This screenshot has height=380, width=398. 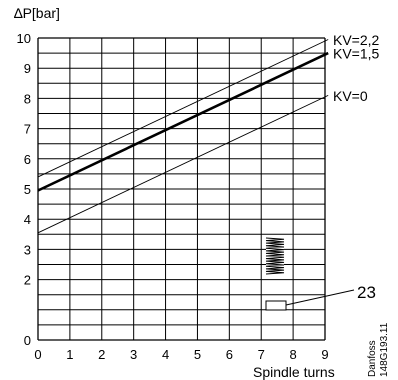 I want to click on y-tick-label: 6, so click(x=27, y=159).